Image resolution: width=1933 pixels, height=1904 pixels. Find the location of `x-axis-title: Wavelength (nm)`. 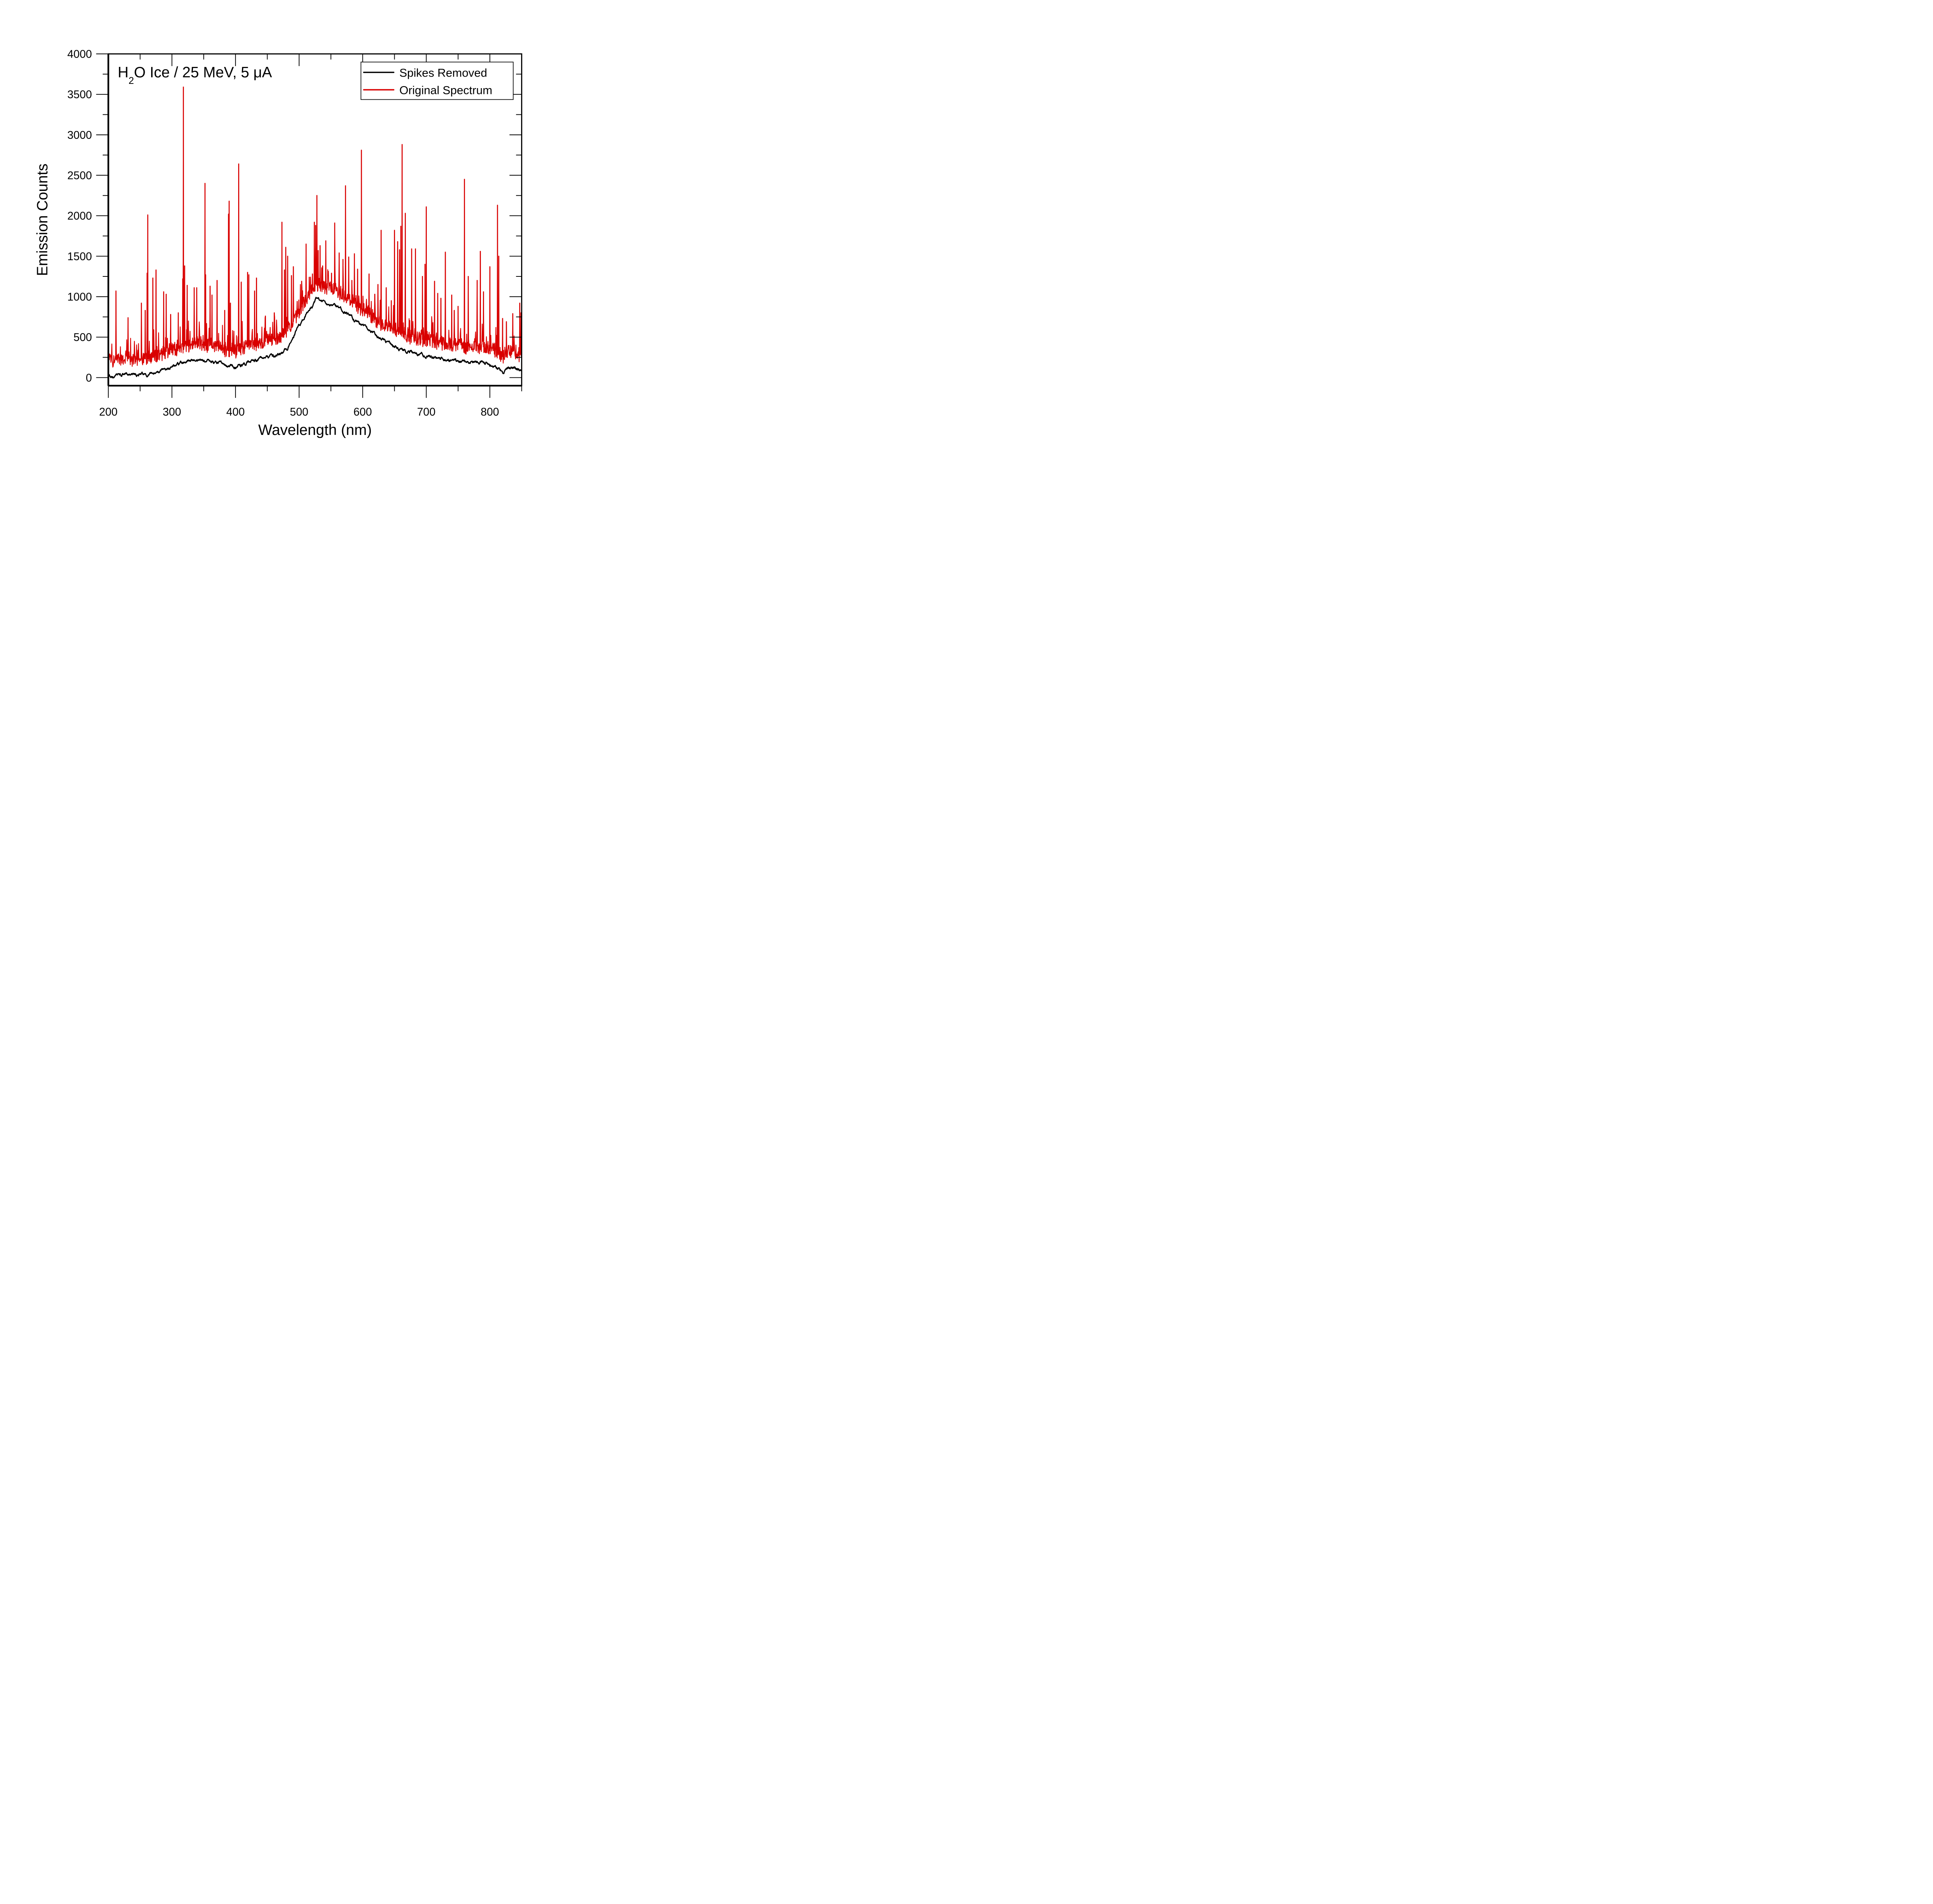

x-axis-title: Wavelength (nm) is located at coordinates (315, 430).